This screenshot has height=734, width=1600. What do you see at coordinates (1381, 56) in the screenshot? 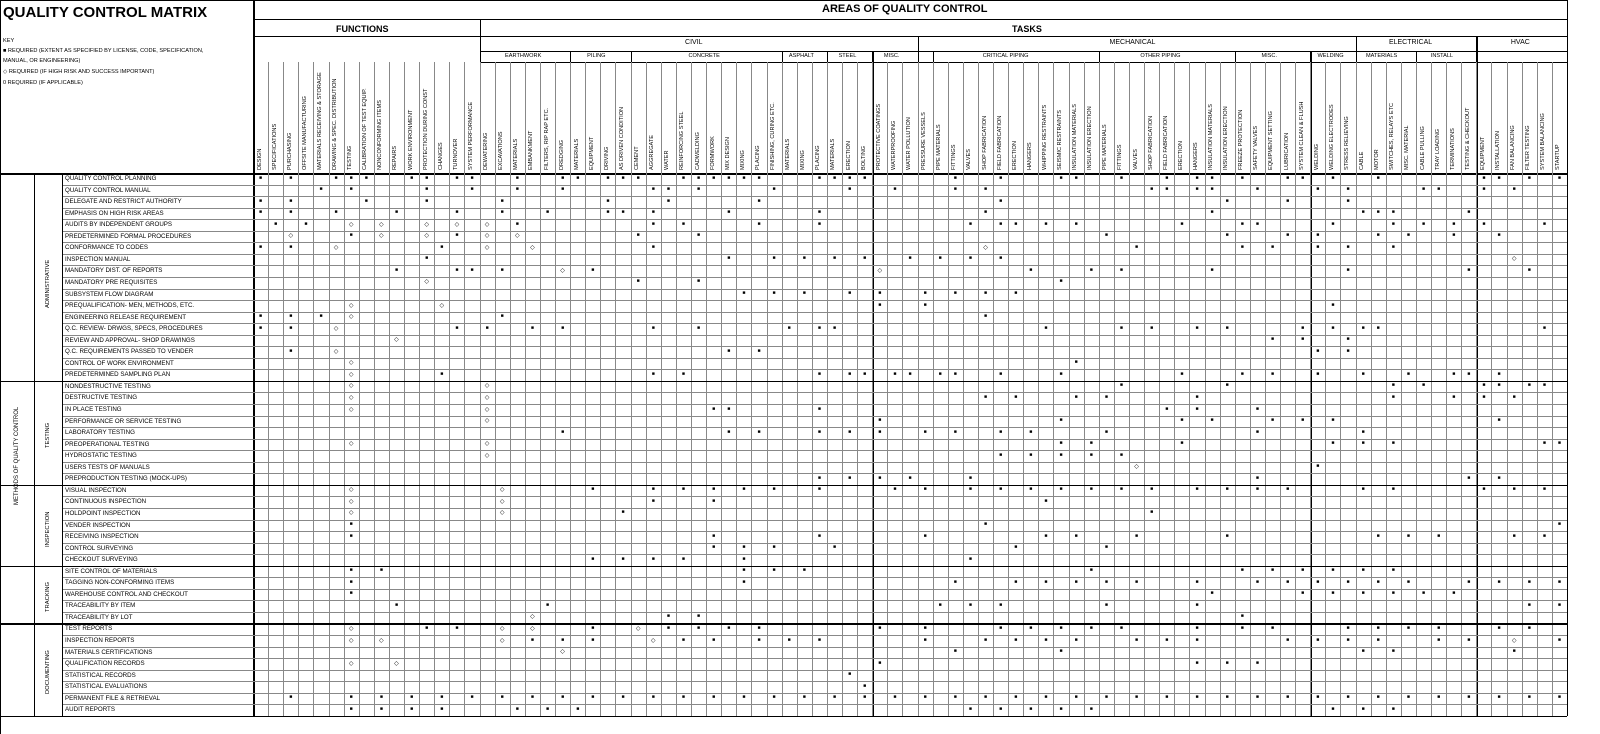
I see `group-label: MATERIALS` at bounding box center [1381, 56].